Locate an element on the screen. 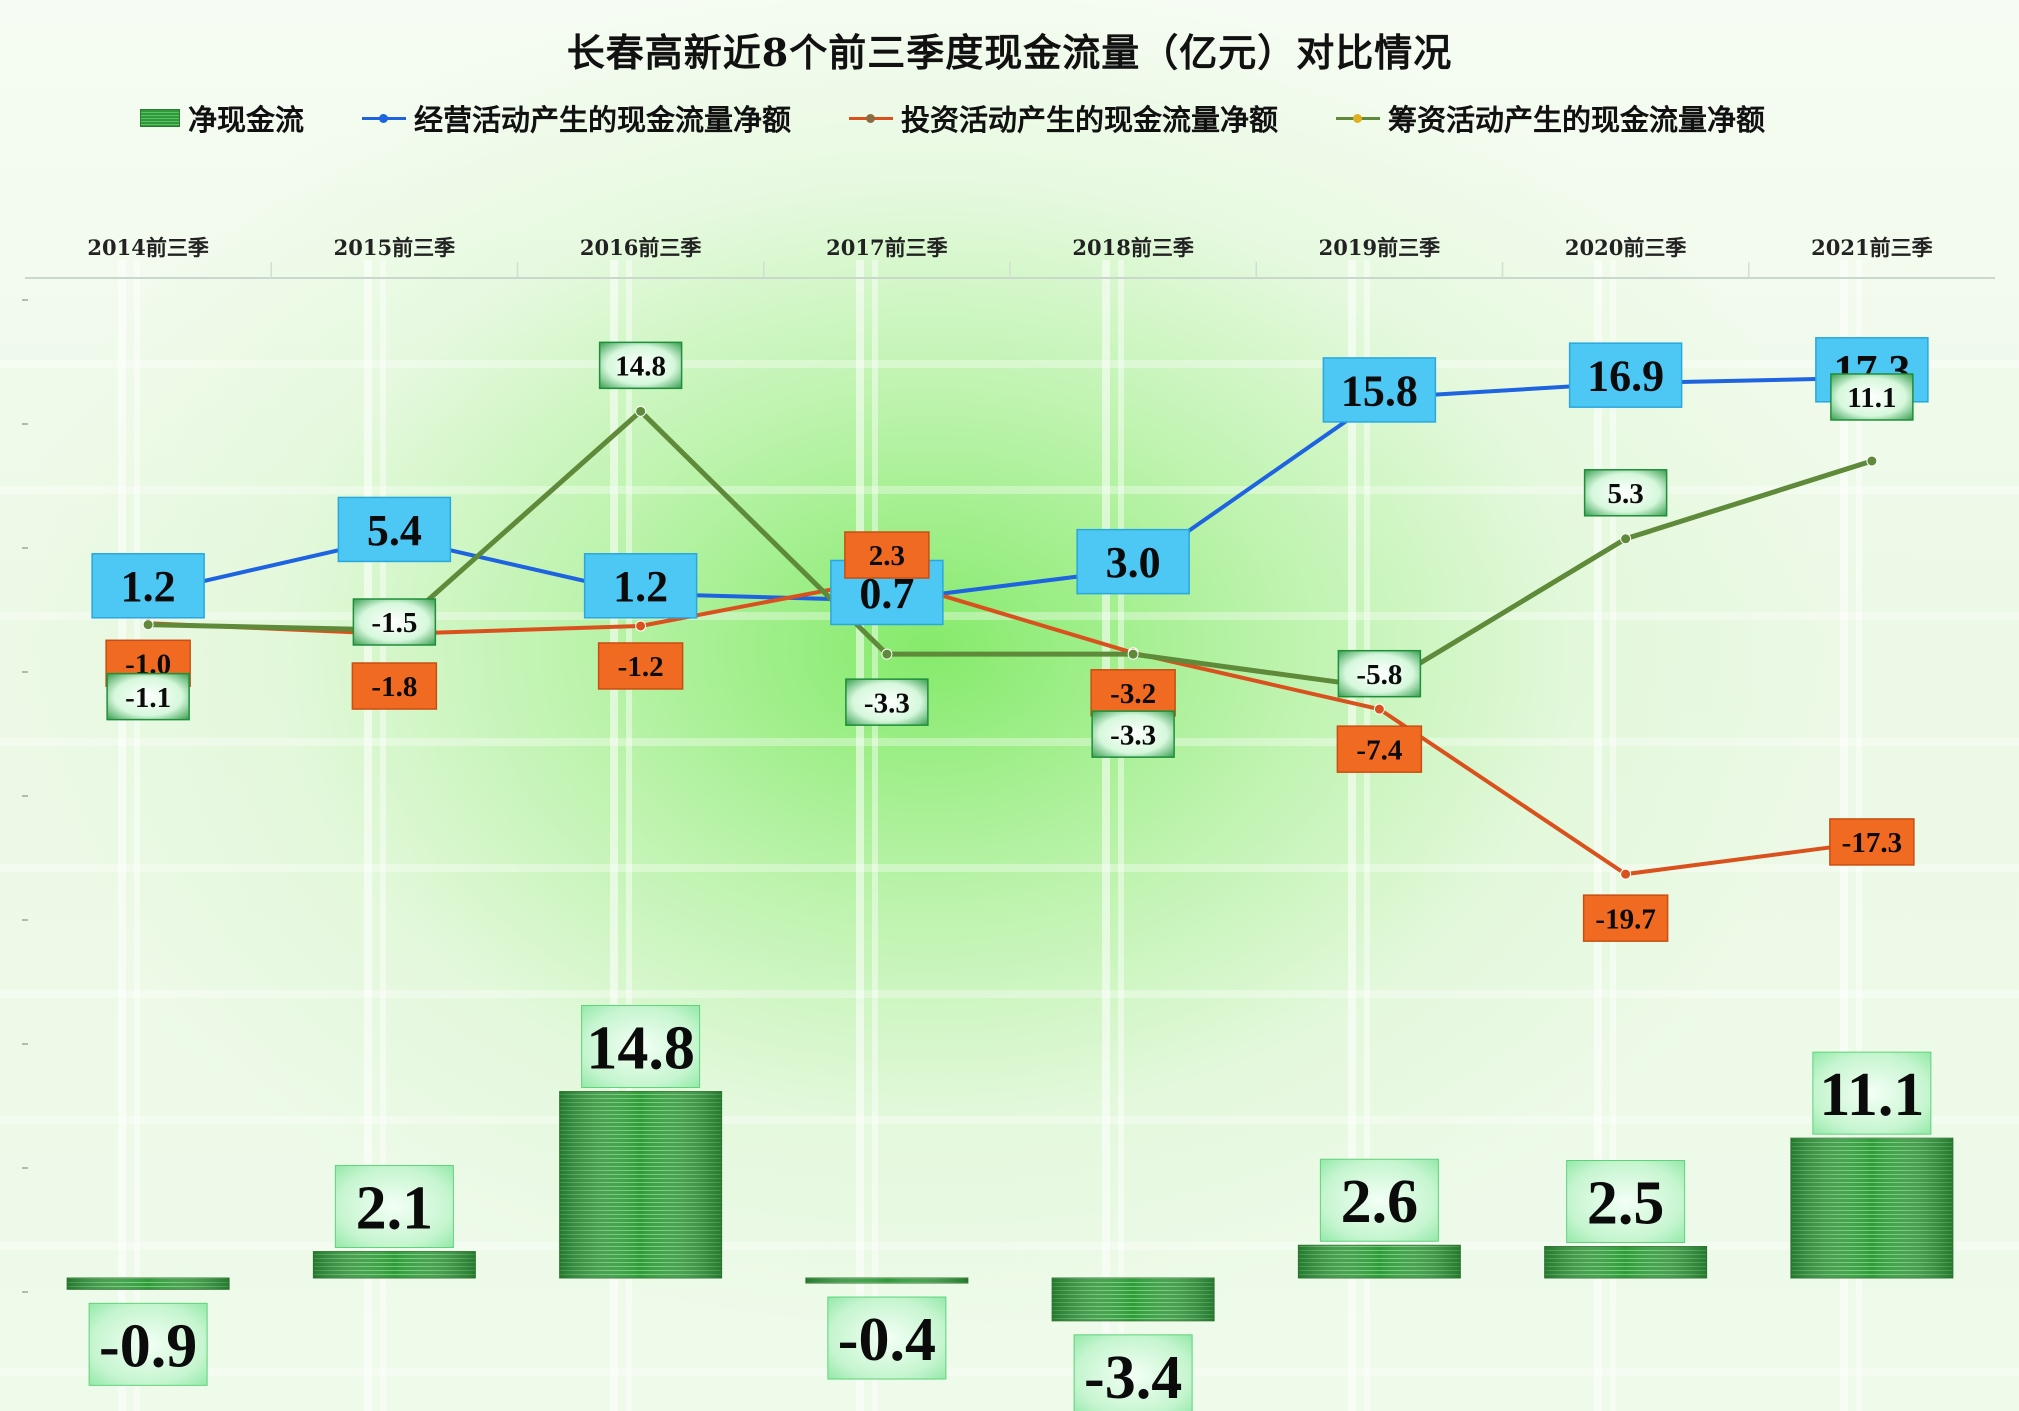  bar-value-label: 11.1 is located at coordinates (1872, 1093).